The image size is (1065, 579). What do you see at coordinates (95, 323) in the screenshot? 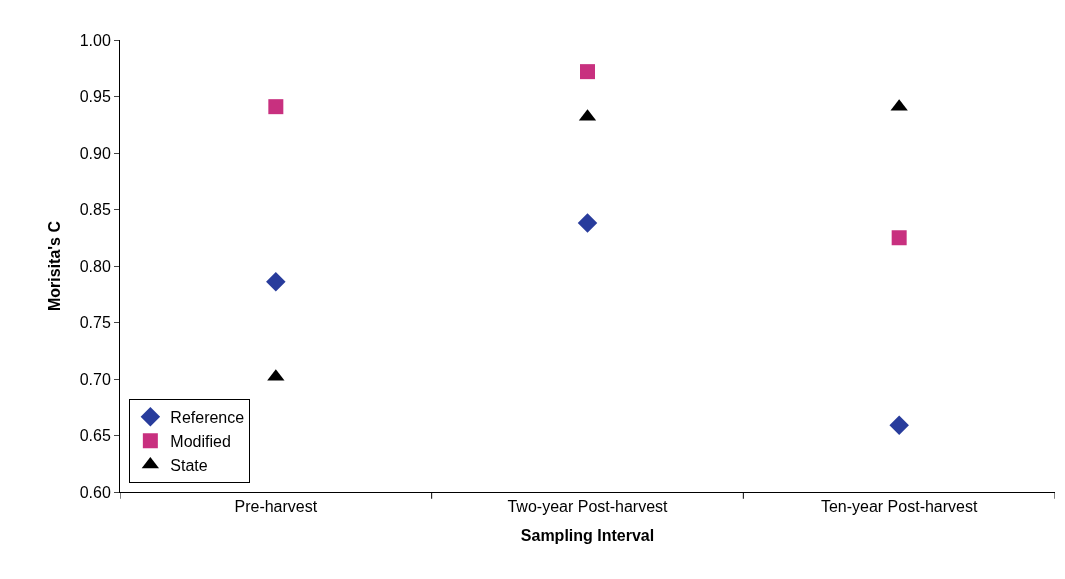
I see `y-tick-label: 0.75` at bounding box center [95, 323].